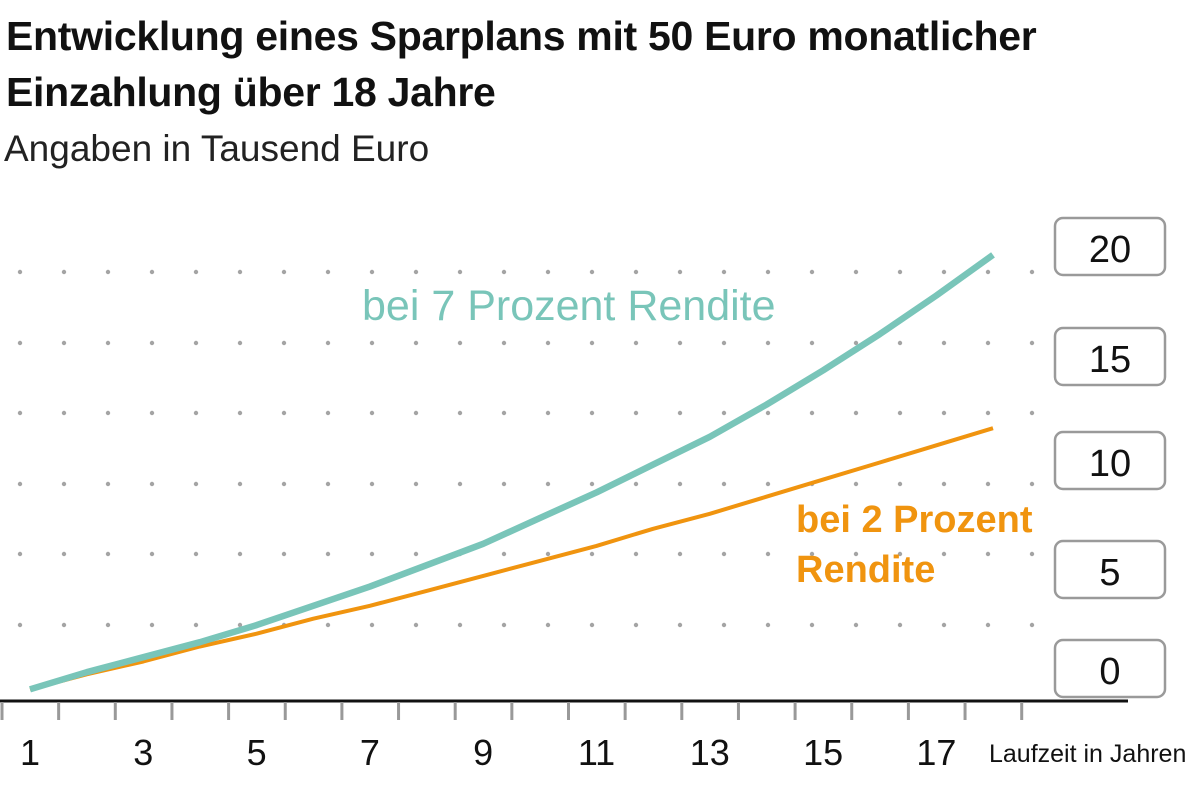 The image size is (1200, 796). Describe the element at coordinates (1110, 464) in the screenshot. I see `y-tick-label: 10` at that location.